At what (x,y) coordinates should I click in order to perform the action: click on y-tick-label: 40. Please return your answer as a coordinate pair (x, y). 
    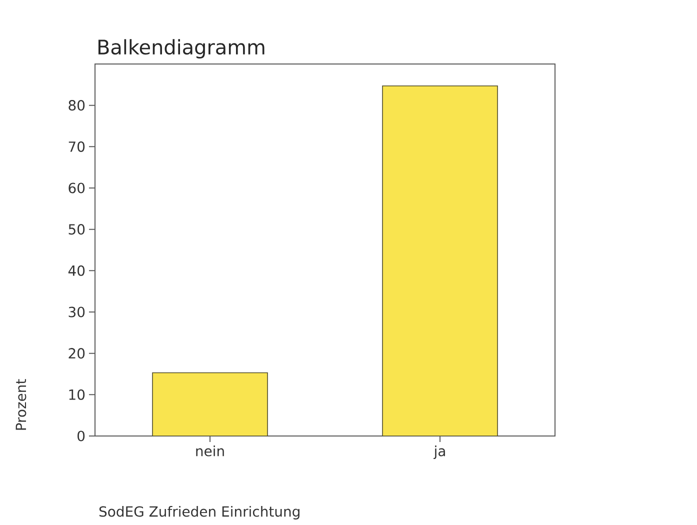
    Looking at the image, I should click on (76, 270).